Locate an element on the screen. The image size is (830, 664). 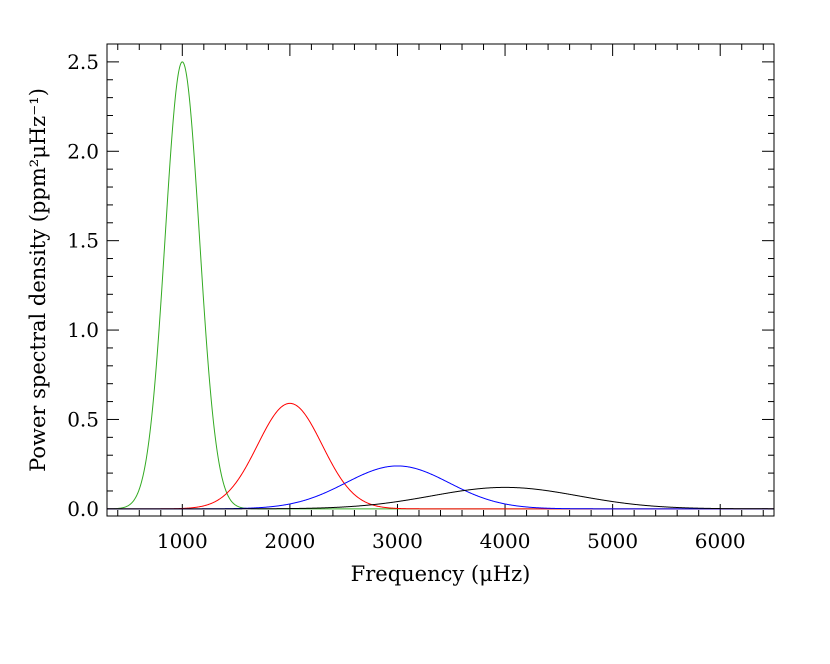
x-axis-label: Frequency (μHz) is located at coordinates (441, 574).